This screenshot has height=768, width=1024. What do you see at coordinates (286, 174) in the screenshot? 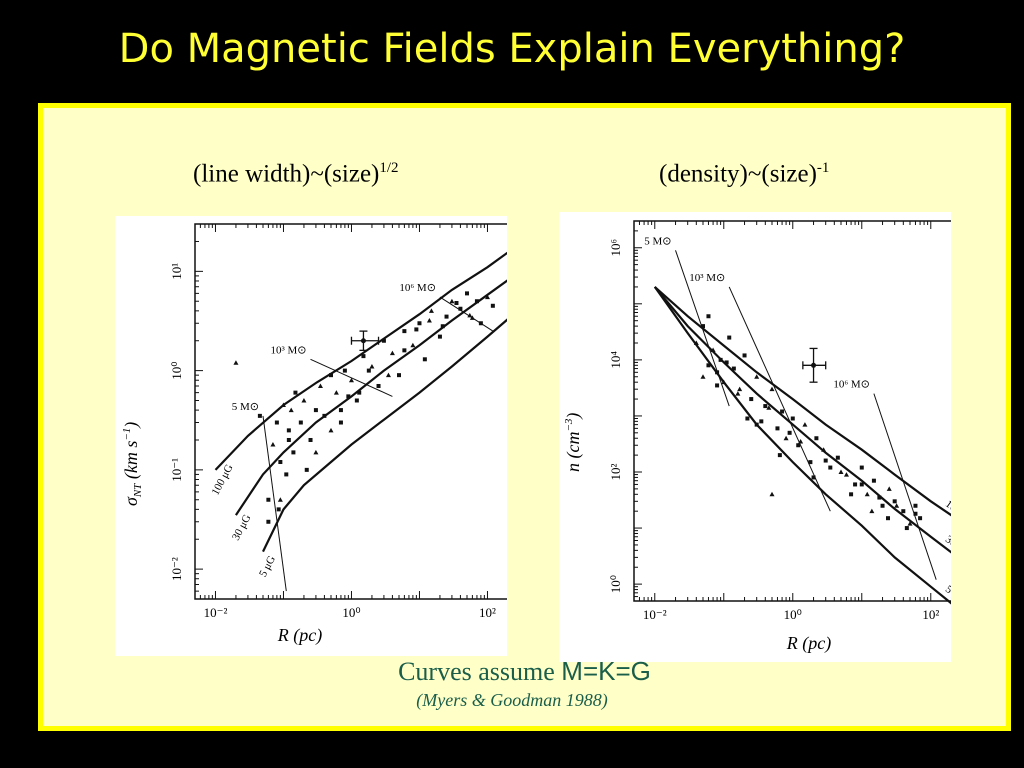
I see `left-header-main: (line width)~(size)` at bounding box center [286, 174].